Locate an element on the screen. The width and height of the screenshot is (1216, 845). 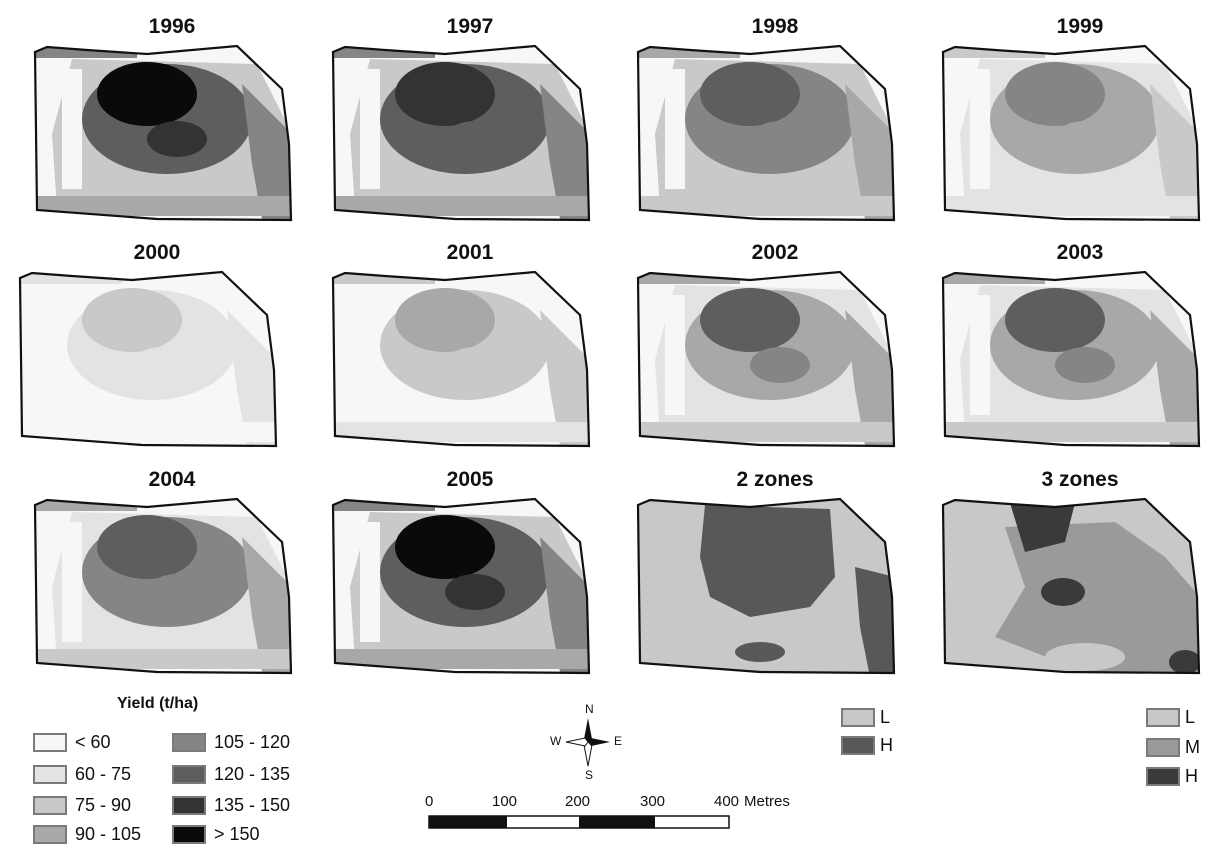
legend-item: > 150 is located at coordinates (216, 834).